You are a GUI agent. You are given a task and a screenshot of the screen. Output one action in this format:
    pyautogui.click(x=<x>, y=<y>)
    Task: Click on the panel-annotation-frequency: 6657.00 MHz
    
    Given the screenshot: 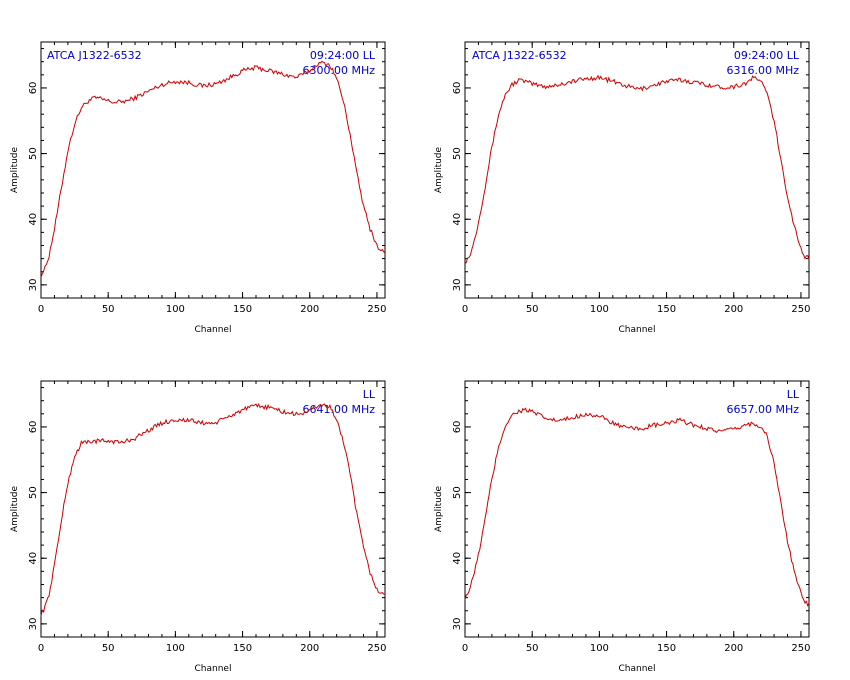 What is the action you would take?
    pyautogui.click(x=762, y=409)
    